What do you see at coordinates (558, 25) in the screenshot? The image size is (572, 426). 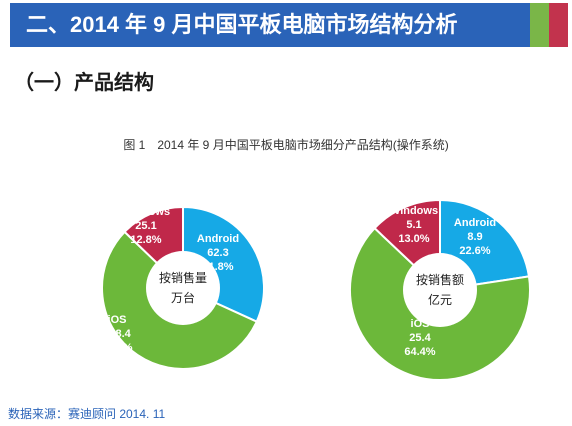 I see `banner-accent-red` at bounding box center [558, 25].